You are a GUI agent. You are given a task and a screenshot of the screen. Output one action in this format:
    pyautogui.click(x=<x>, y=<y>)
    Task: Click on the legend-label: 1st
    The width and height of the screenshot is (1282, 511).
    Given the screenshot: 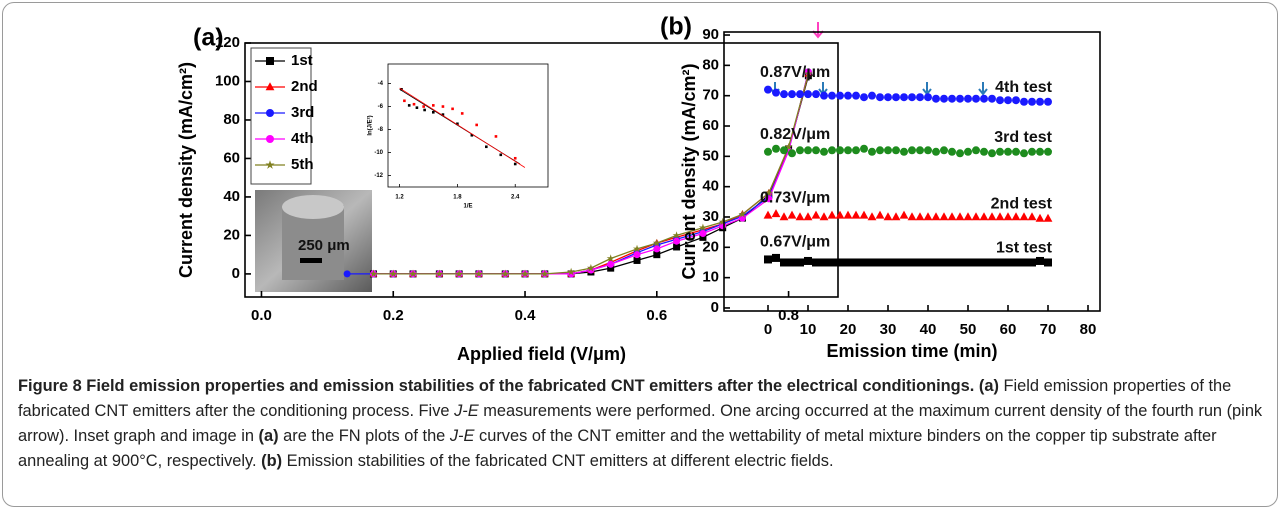 What is the action you would take?
    pyautogui.click(x=302, y=60)
    